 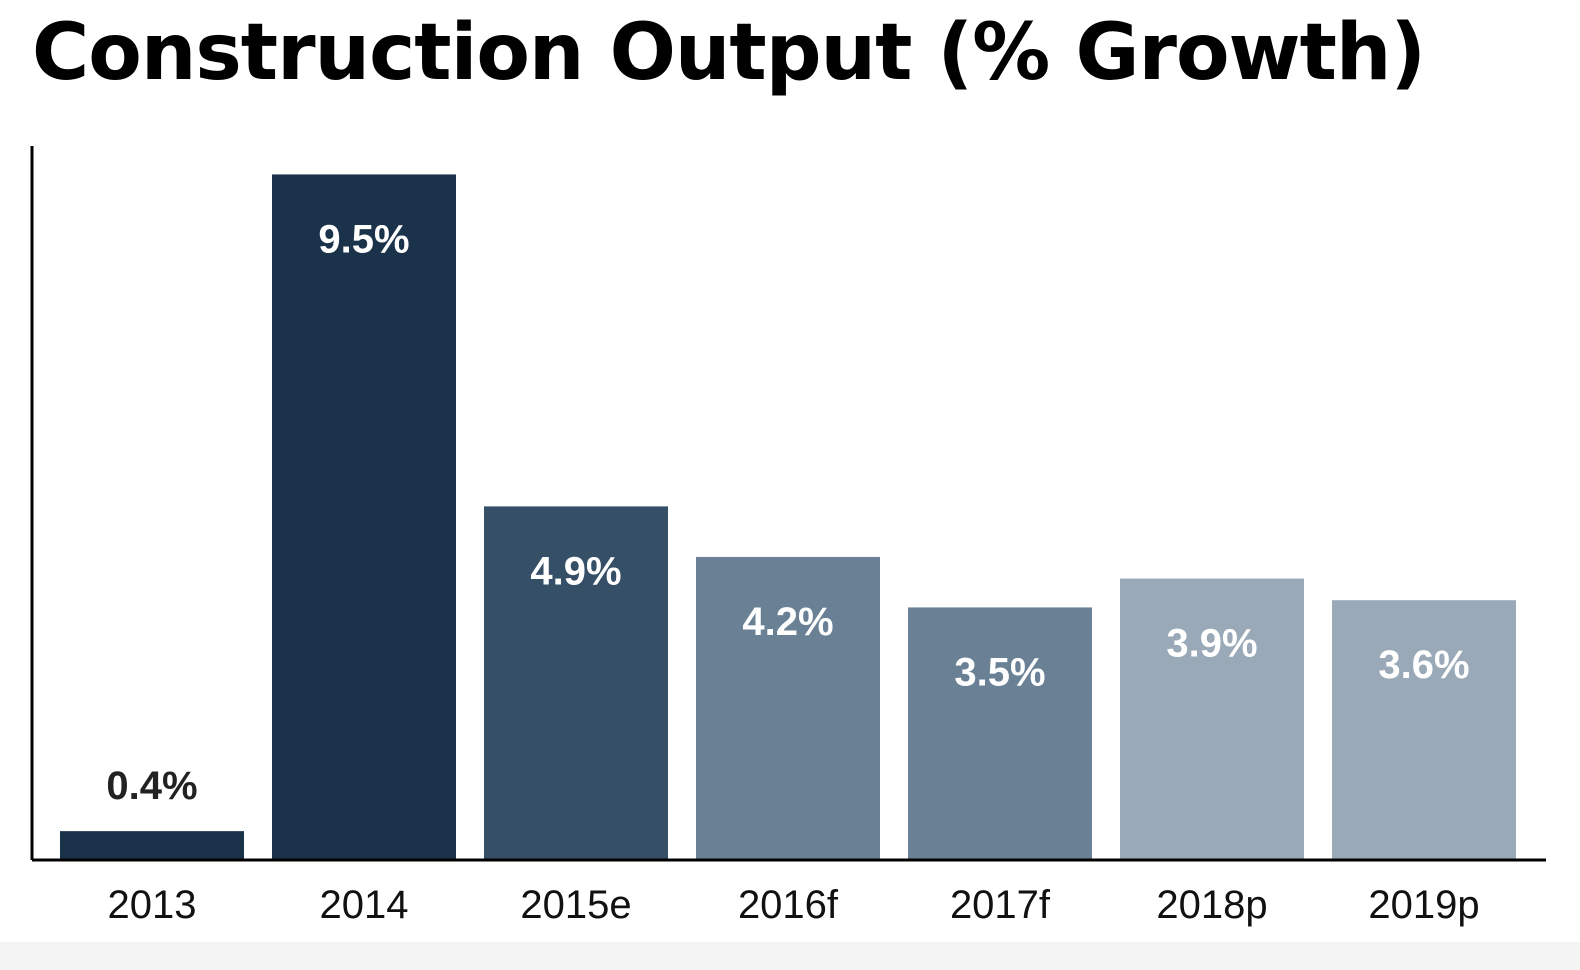 I want to click on x-tick-label-2019p: 2019p, so click(x=1423, y=905).